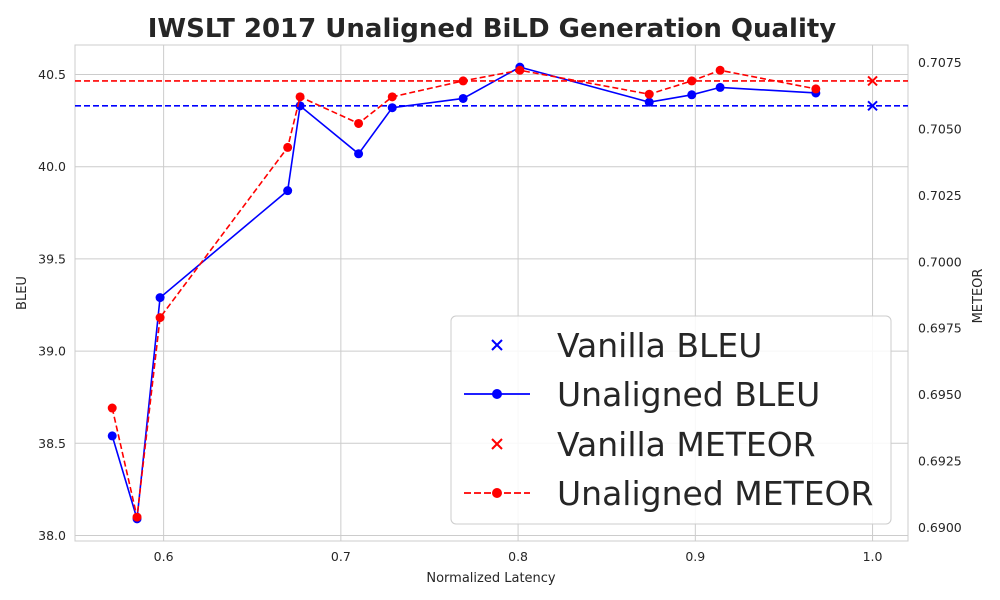  Describe the element at coordinates (940, 394) in the screenshot. I see `y-right-tick-label: 0.6950` at that location.